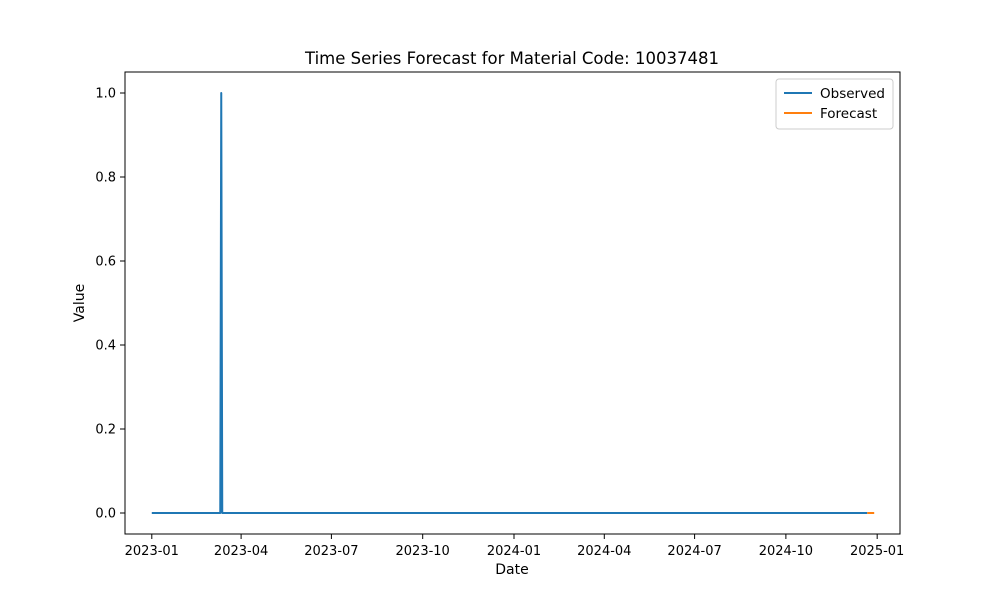 Image resolution: width=1000 pixels, height=604 pixels. What do you see at coordinates (511, 570) in the screenshot?
I see `x-axis-label: Date` at bounding box center [511, 570].